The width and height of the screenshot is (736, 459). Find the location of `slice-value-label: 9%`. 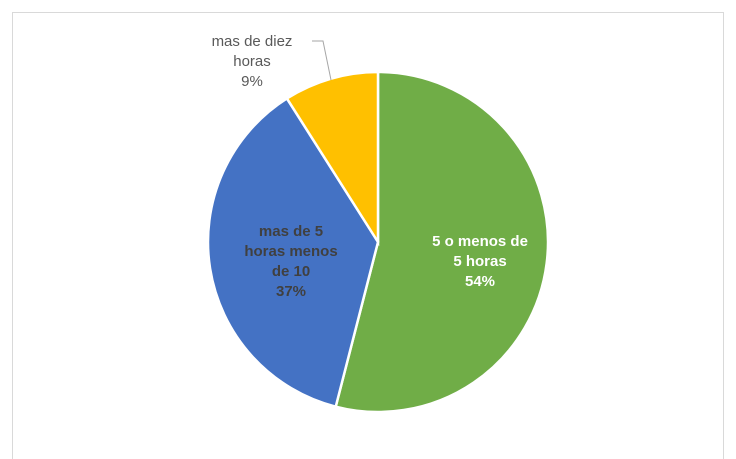

slice-value-label: 9% is located at coordinates (252, 81).